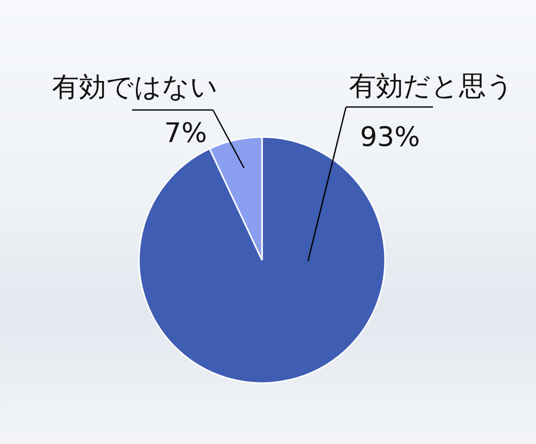 The height and width of the screenshot is (444, 536). I want to click on slice-label: 有効だと思う, so click(431, 86).